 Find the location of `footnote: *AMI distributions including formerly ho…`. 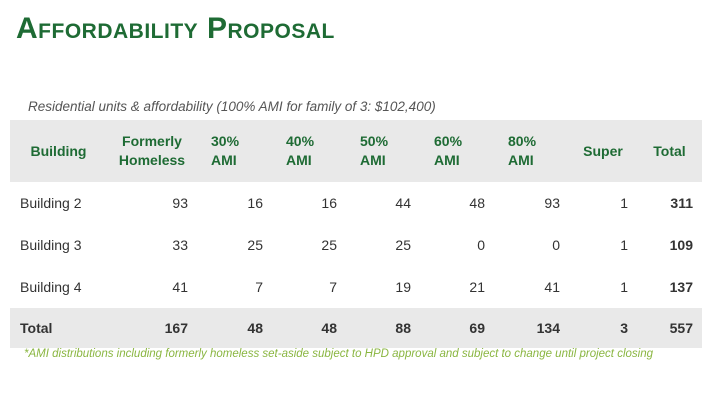

footnote: *AMI distributions including formerly ho… is located at coordinates (338, 354).